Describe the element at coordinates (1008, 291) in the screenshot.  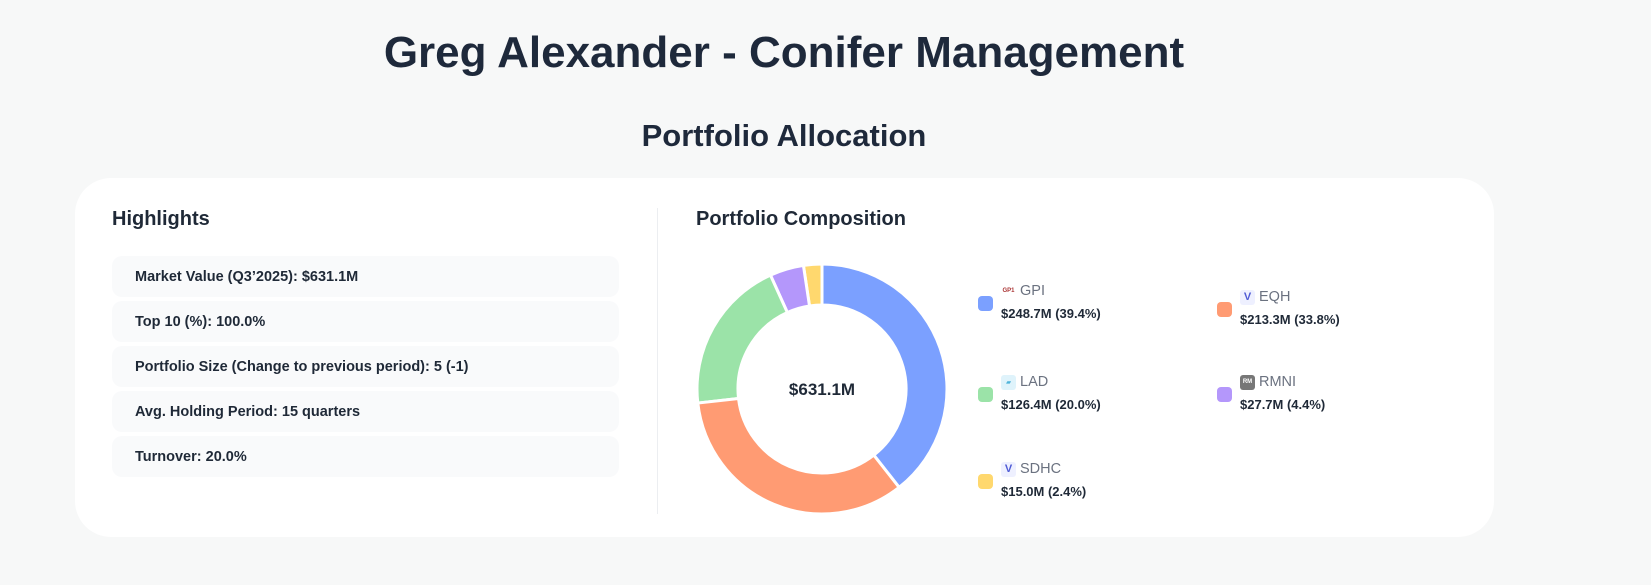
I see `gpi-logo-icon: GP1` at that location.